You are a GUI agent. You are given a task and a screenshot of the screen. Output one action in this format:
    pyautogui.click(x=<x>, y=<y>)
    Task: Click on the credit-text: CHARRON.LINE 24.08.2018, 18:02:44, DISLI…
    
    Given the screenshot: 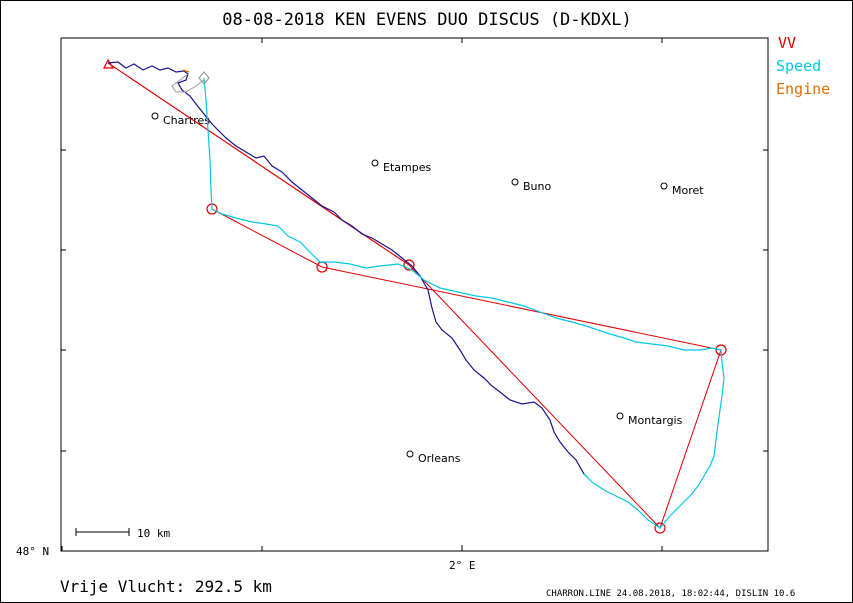 What is the action you would take?
    pyautogui.click(x=670, y=594)
    